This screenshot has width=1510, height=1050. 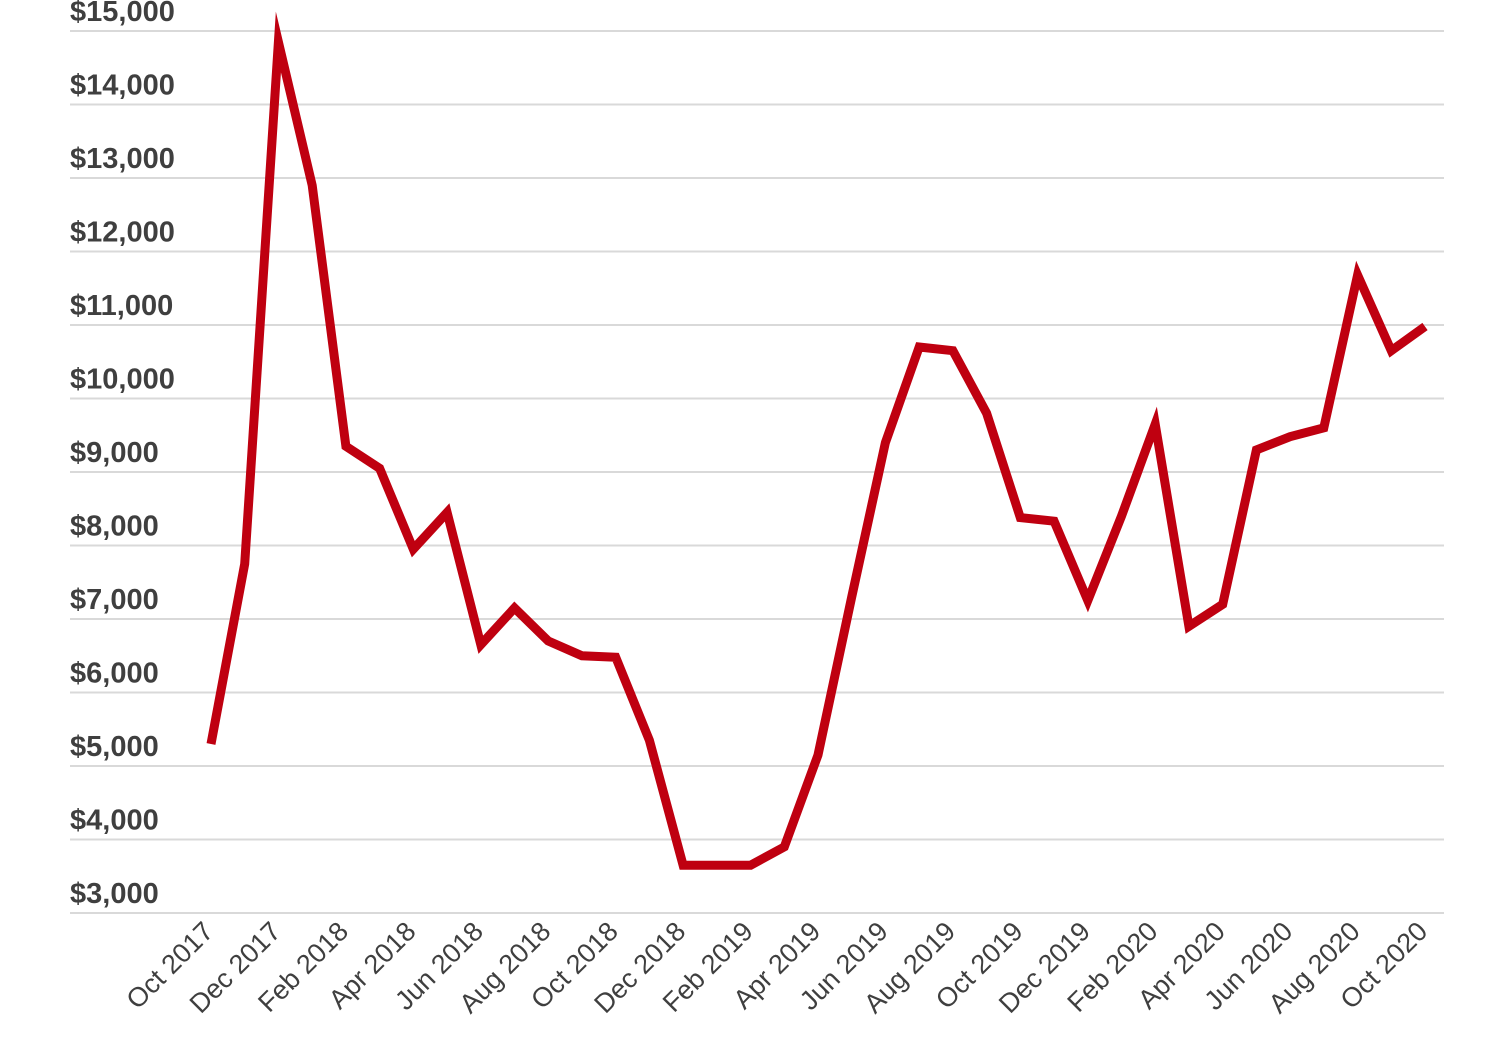 I want to click on y-tick-label: $12,000, so click(x=122, y=233).